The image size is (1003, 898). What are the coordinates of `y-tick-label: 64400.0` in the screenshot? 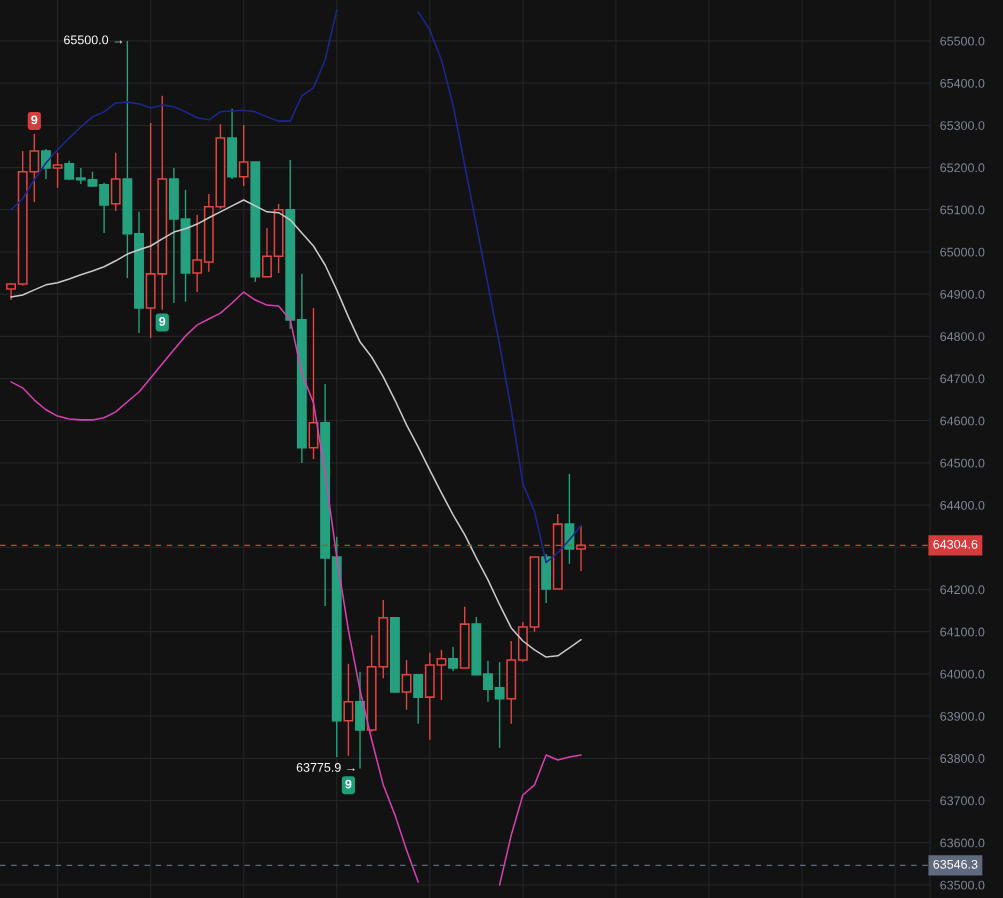 It's located at (962, 505).